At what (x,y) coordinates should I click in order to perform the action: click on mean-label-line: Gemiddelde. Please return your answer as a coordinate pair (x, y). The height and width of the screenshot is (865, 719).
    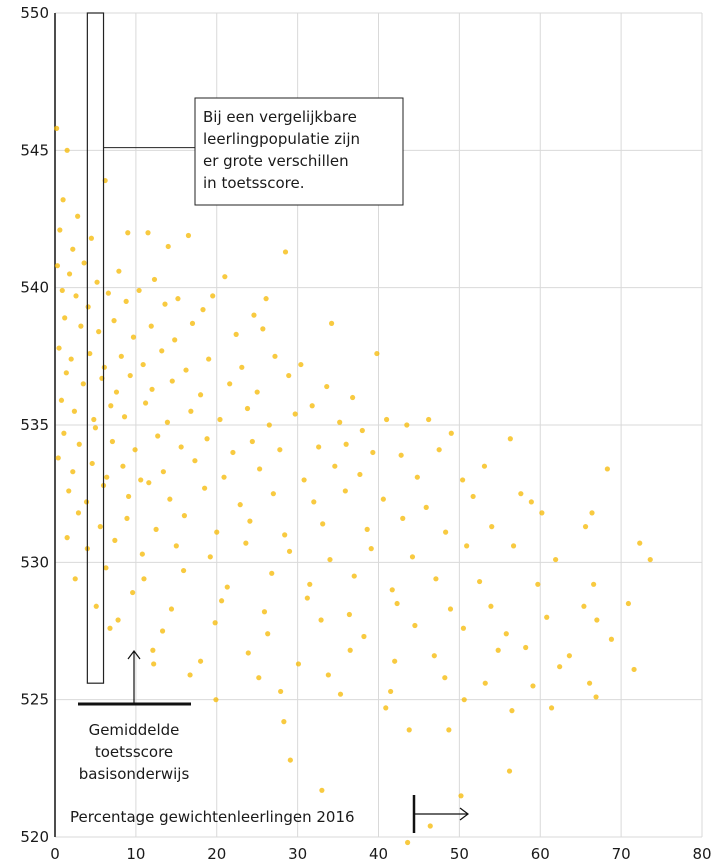
    Looking at the image, I should click on (134, 730).